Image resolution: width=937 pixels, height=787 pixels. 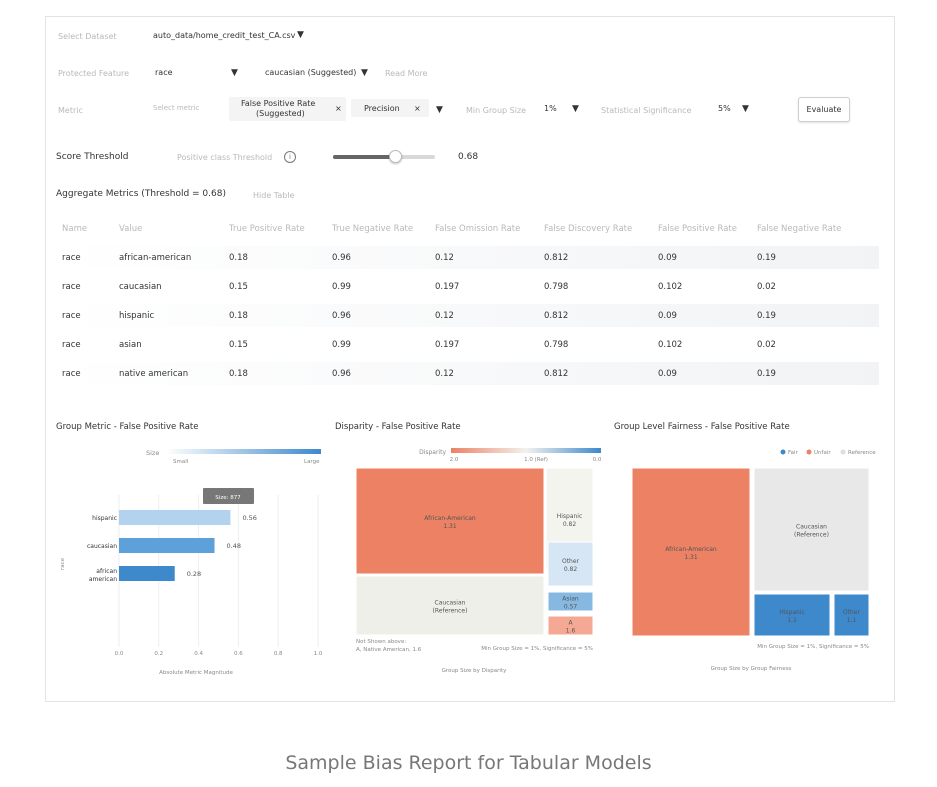 What do you see at coordinates (406, 73) in the screenshot?
I see `read-more-link: Read More` at bounding box center [406, 73].